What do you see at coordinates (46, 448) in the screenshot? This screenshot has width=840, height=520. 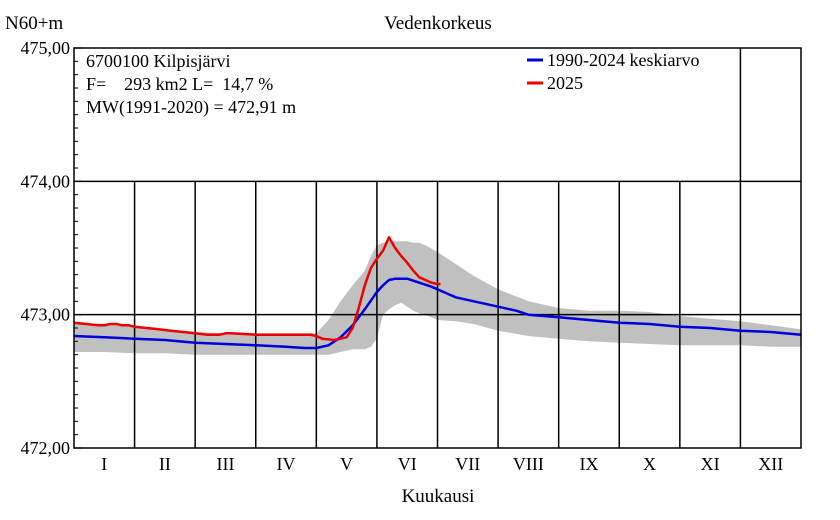 I see `y-tick-label: 472,00` at bounding box center [46, 448].